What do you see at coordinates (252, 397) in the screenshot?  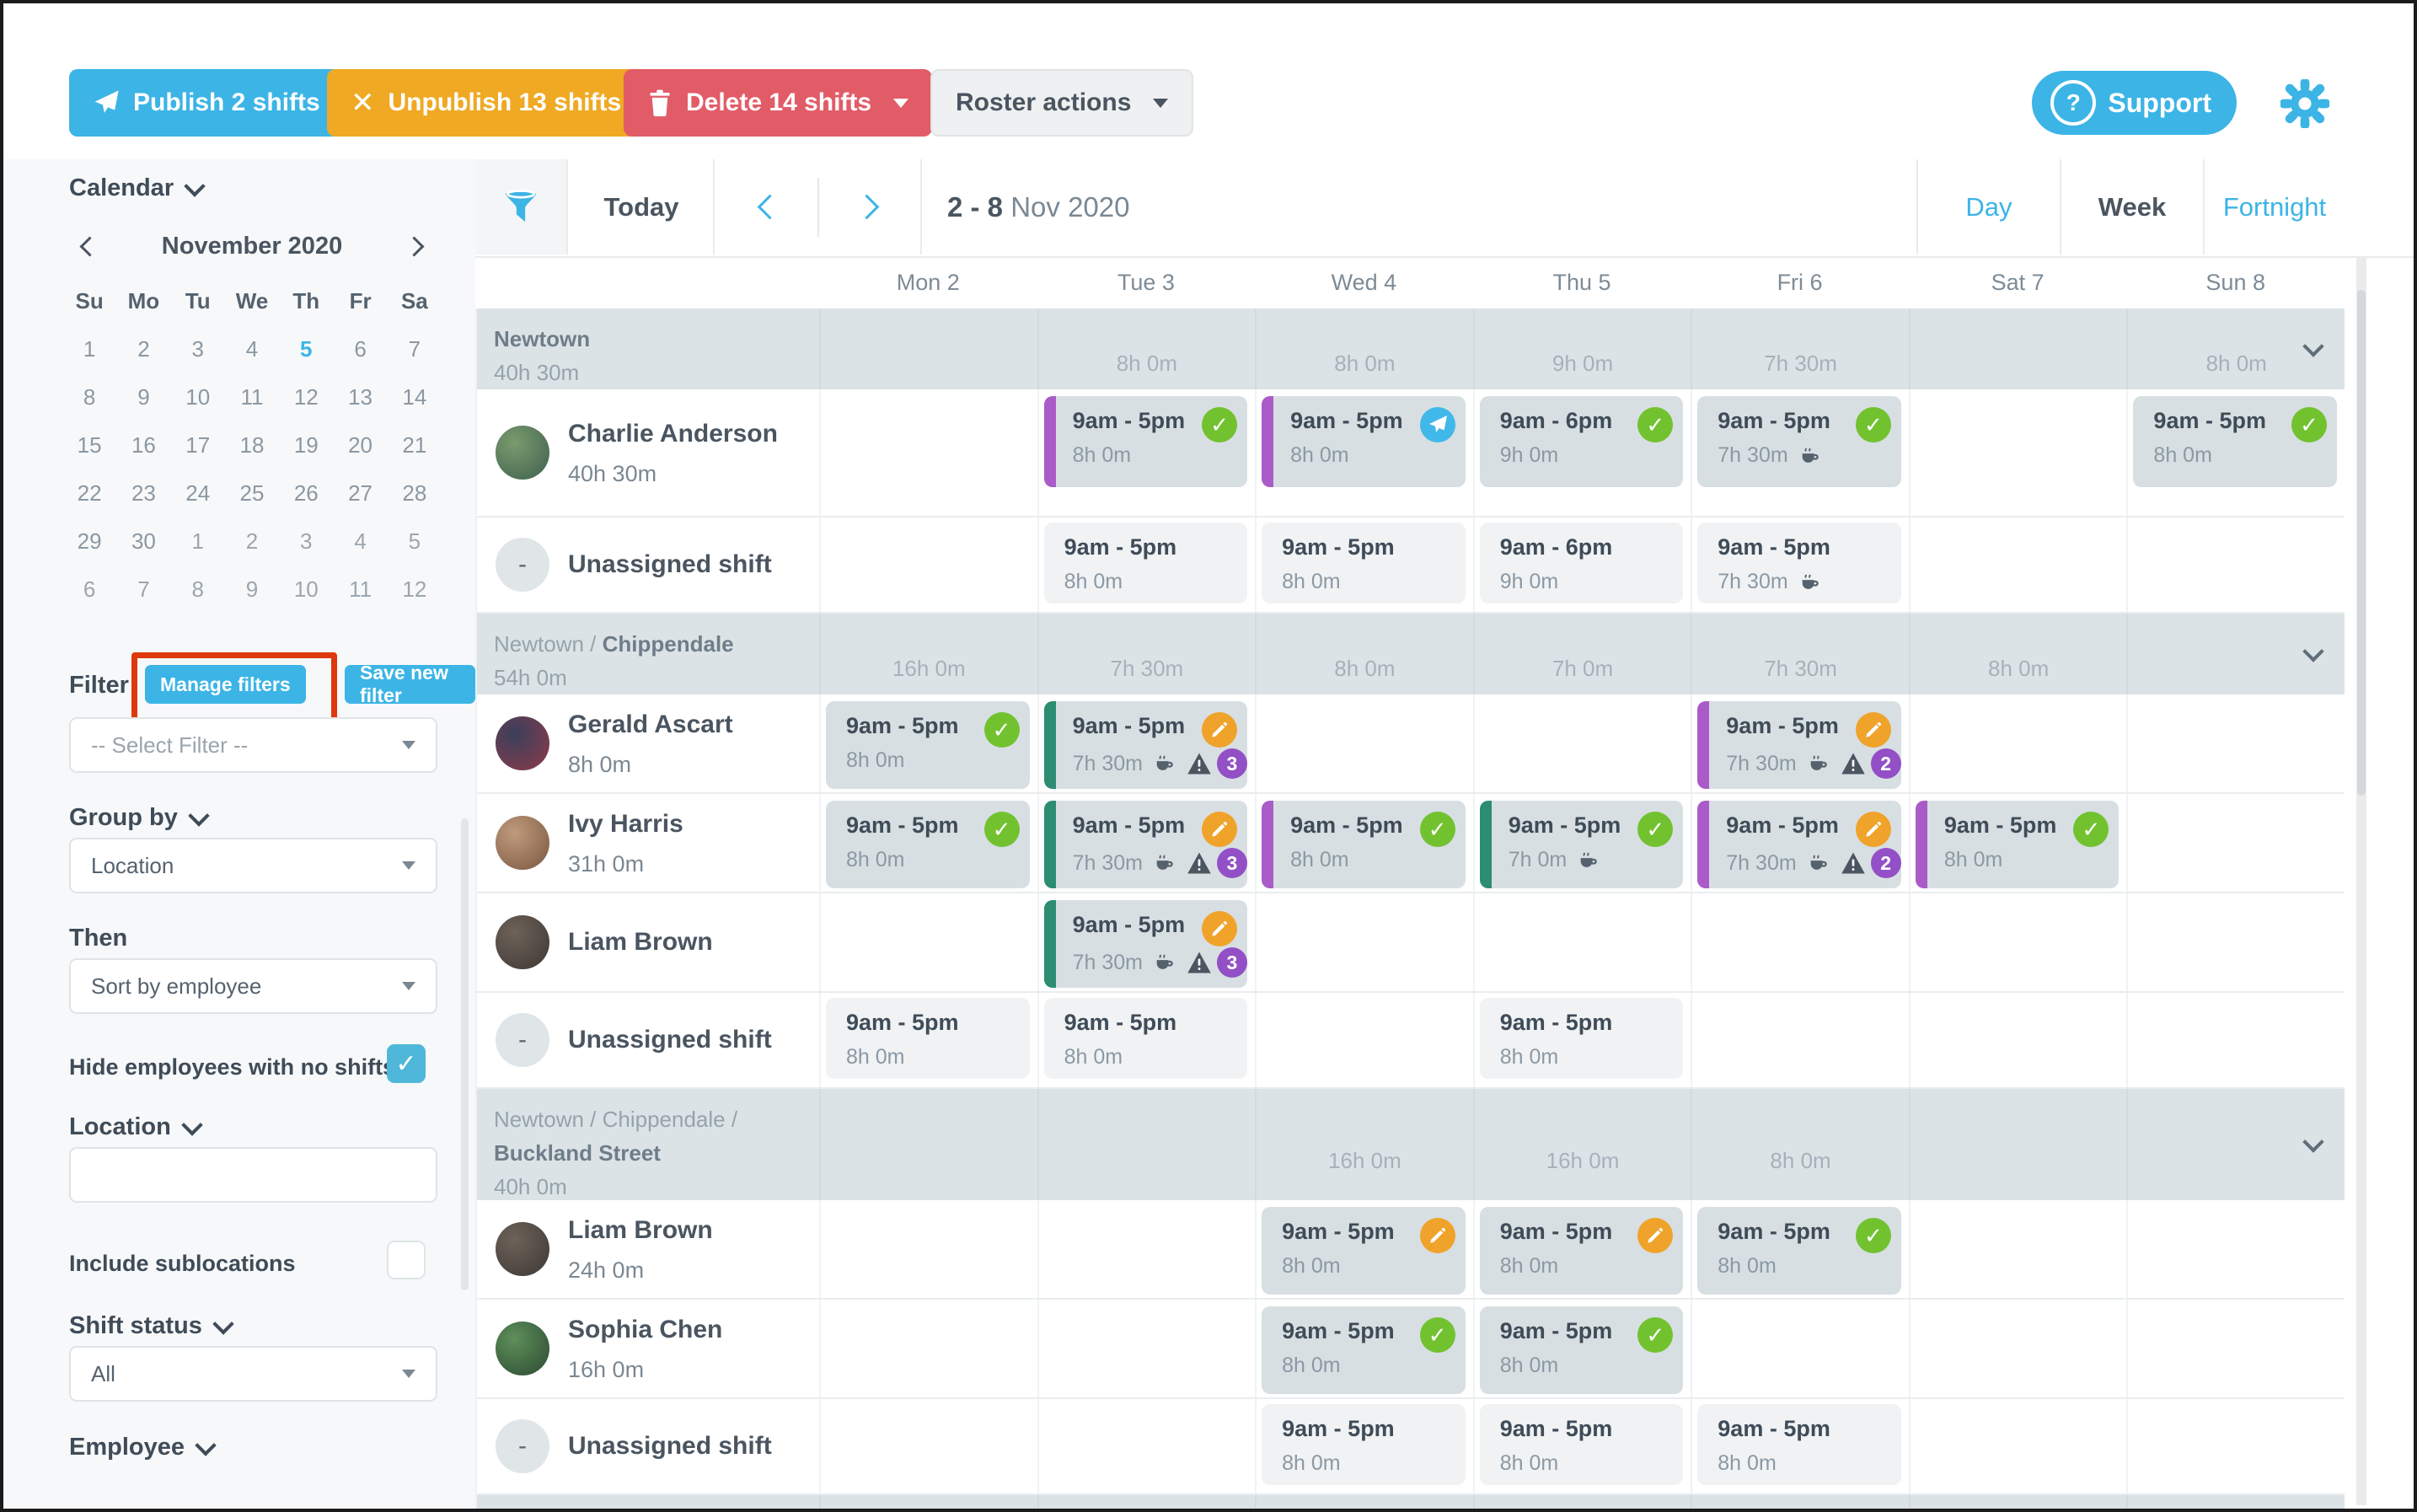 I see `mini-calendar-day: 11` at bounding box center [252, 397].